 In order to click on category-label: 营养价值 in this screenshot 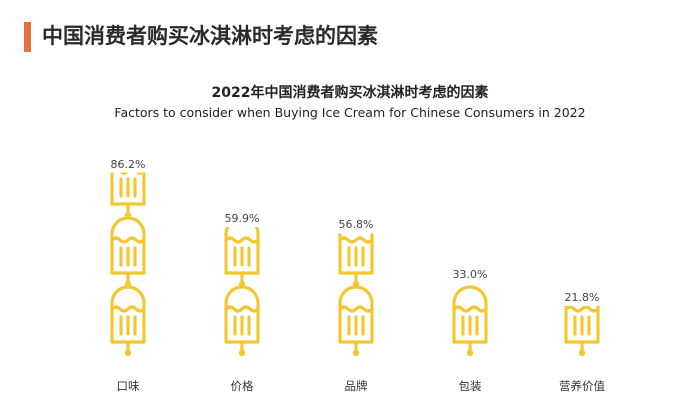, I will do `click(582, 386)`.